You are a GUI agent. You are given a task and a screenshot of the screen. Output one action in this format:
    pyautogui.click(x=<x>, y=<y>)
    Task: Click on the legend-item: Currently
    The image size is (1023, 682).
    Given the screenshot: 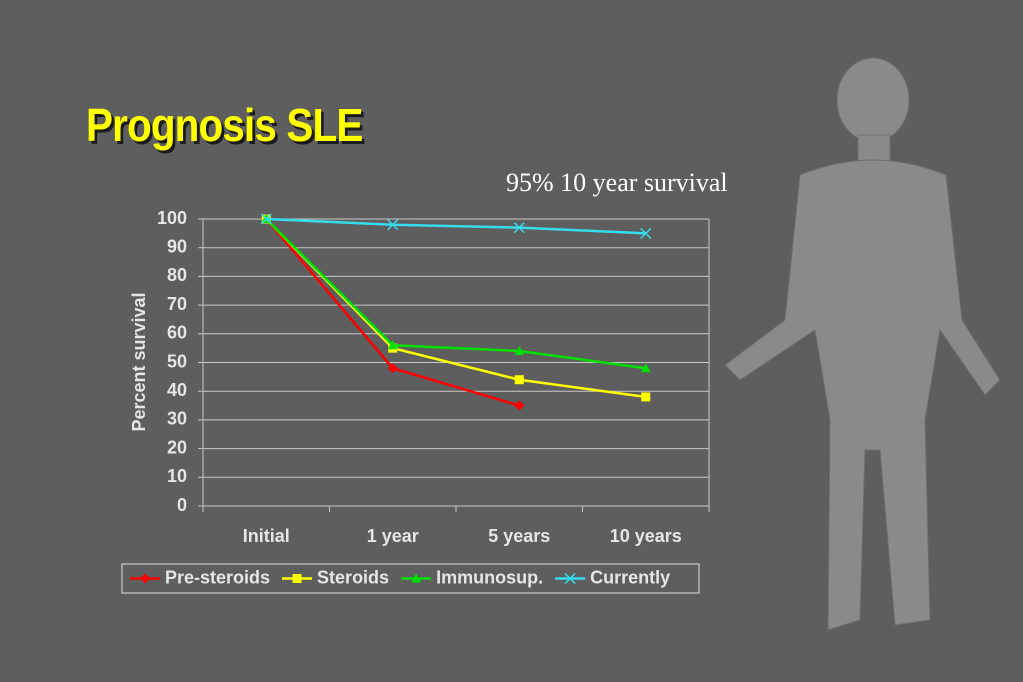 What is the action you would take?
    pyautogui.click(x=612, y=577)
    